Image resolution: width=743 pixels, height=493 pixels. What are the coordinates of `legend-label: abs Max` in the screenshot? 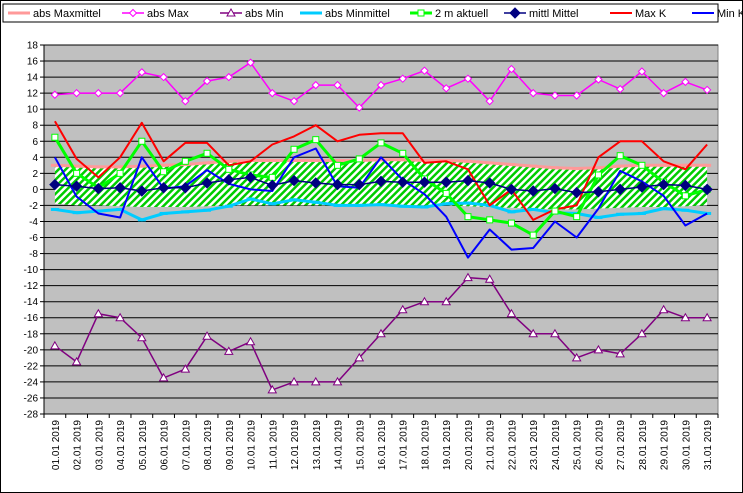 It's located at (168, 14).